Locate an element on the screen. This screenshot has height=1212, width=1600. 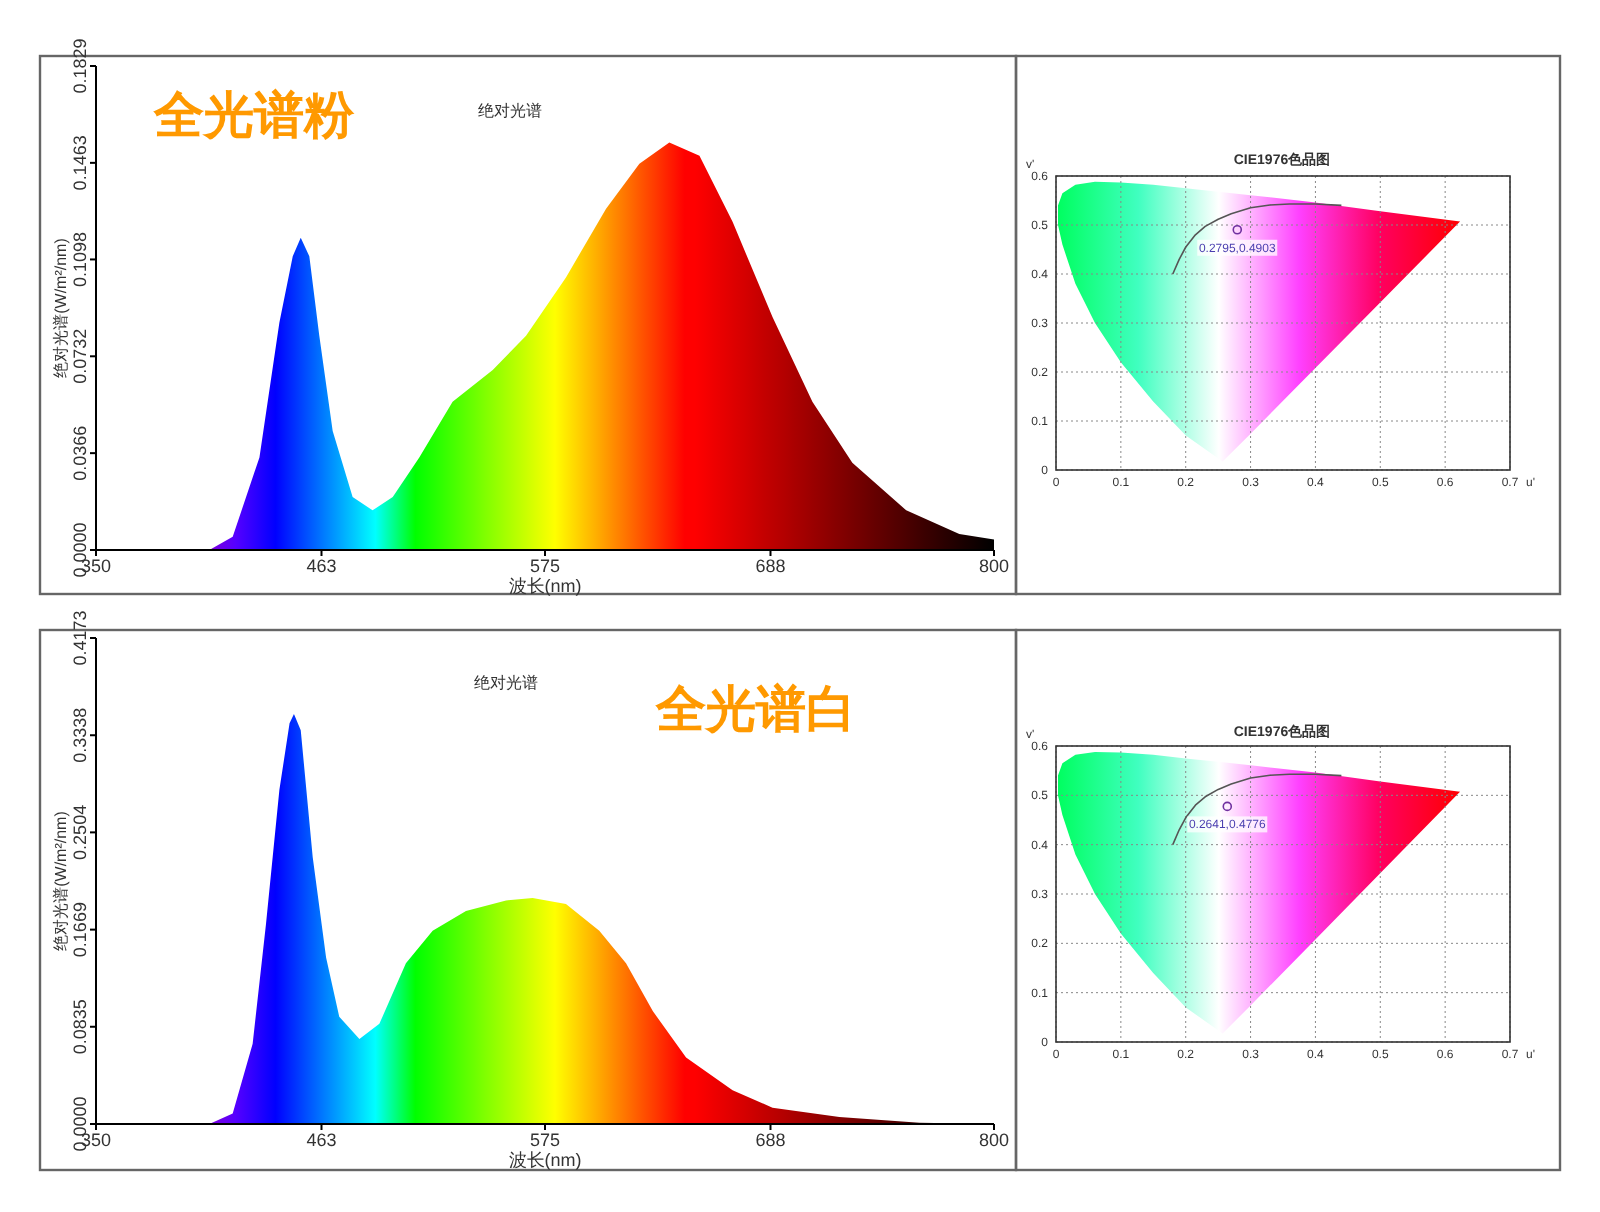
text: 全光谱白 is located at coordinates (755, 710).